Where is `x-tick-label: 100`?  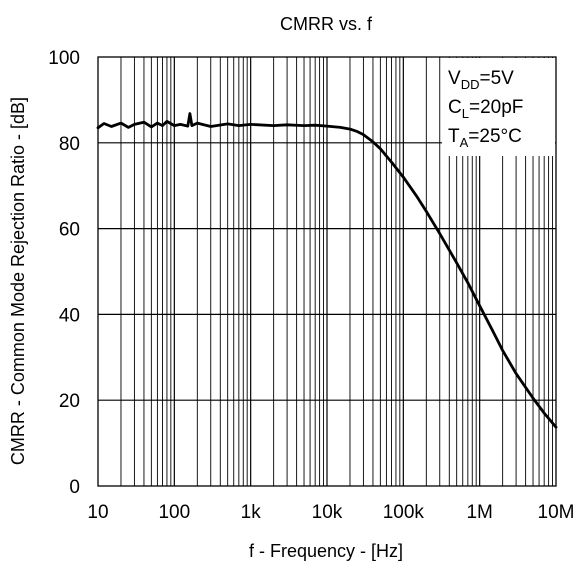 x-tick-label: 100 is located at coordinates (174, 512).